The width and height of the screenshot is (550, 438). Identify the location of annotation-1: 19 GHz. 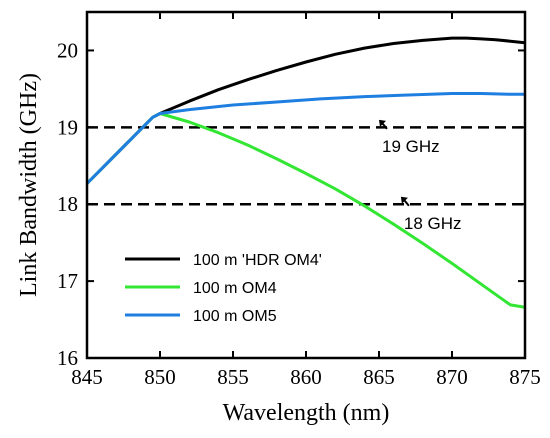
(409, 137).